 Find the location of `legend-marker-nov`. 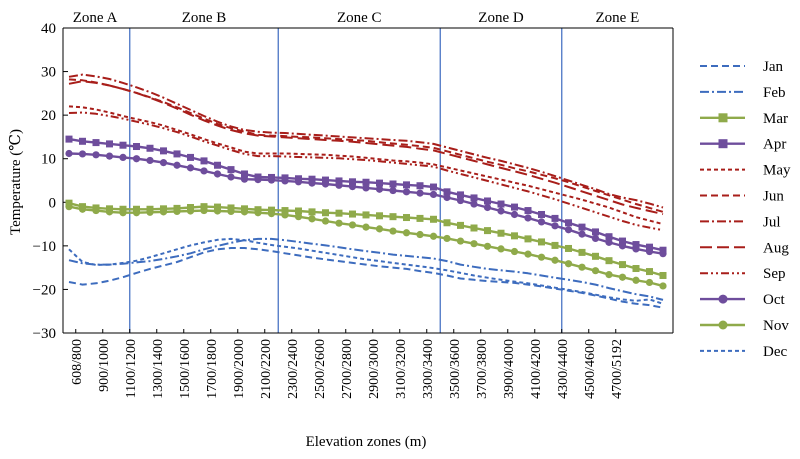

legend-marker-nov is located at coordinates (723, 325).